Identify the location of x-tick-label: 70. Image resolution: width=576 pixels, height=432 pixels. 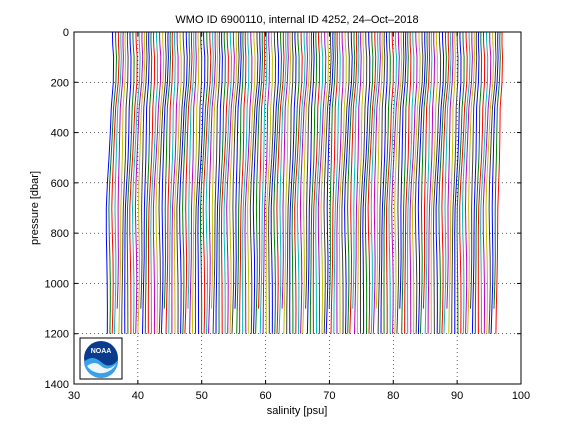
(329, 396).